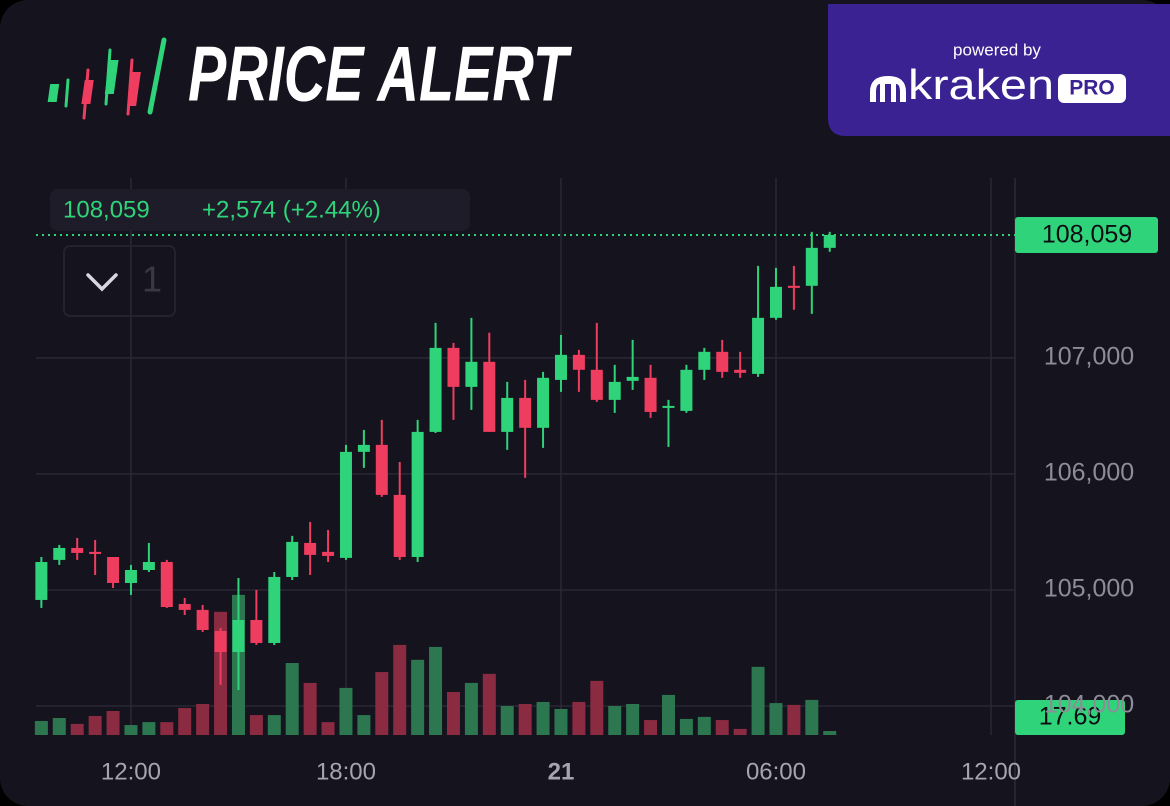 This screenshot has height=806, width=1170. What do you see at coordinates (1089, 705) in the screenshot?
I see `y-tick-label: 104,000` at bounding box center [1089, 705].